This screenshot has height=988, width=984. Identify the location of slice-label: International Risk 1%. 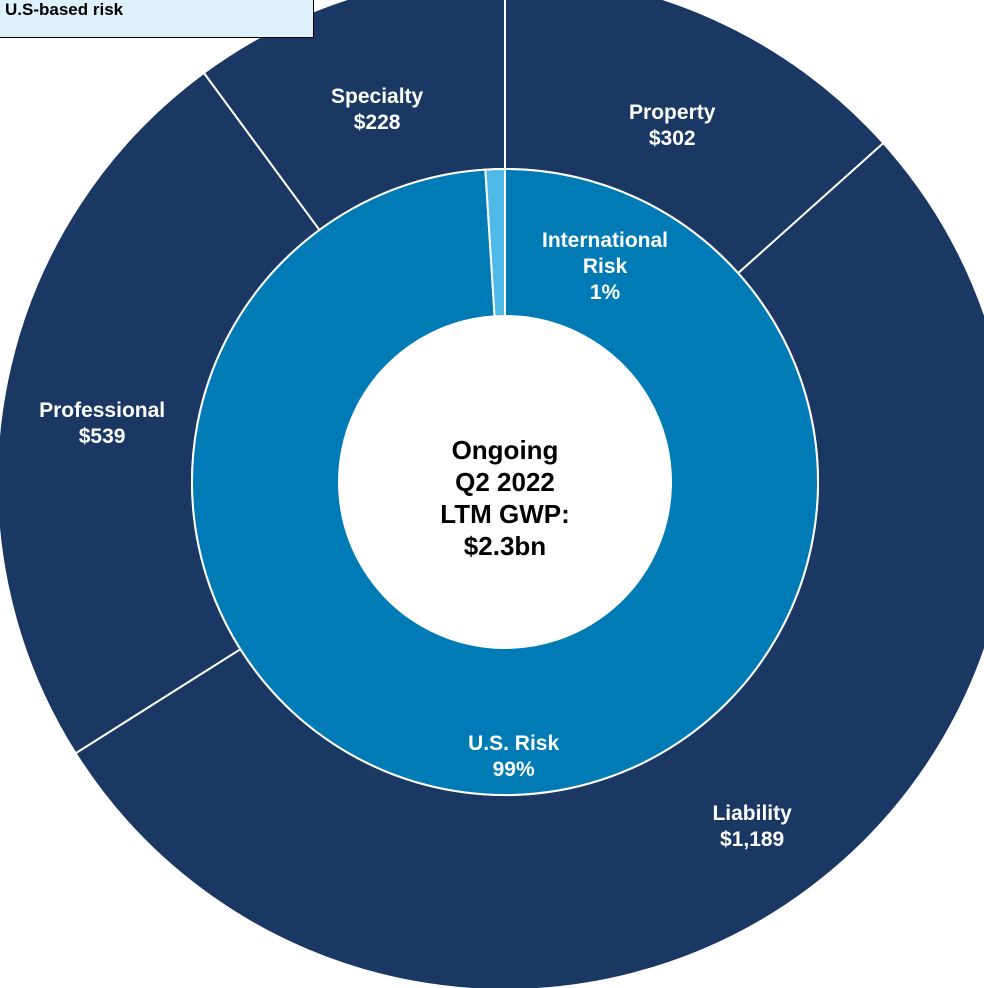
(605, 267).